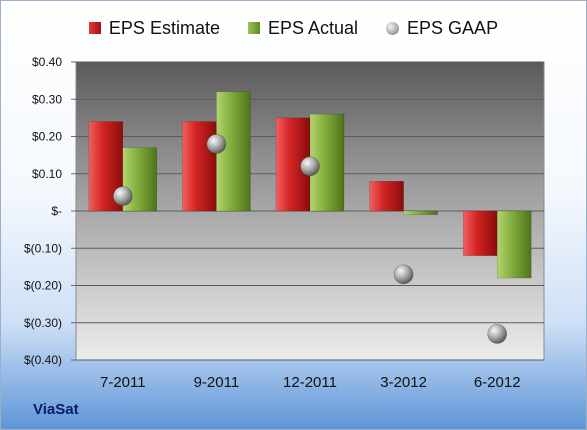 Image resolution: width=587 pixels, height=430 pixels. Describe the element at coordinates (43, 286) in the screenshot. I see `y-tick-label: $(0.20)` at that location.